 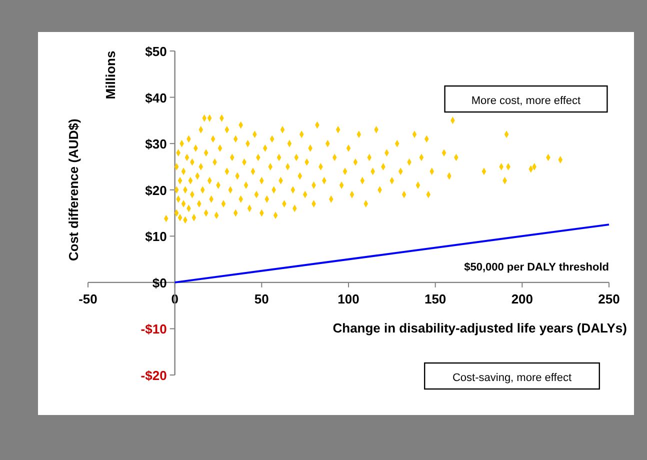 I want to click on x-tick-label: 150, so click(x=435, y=298).